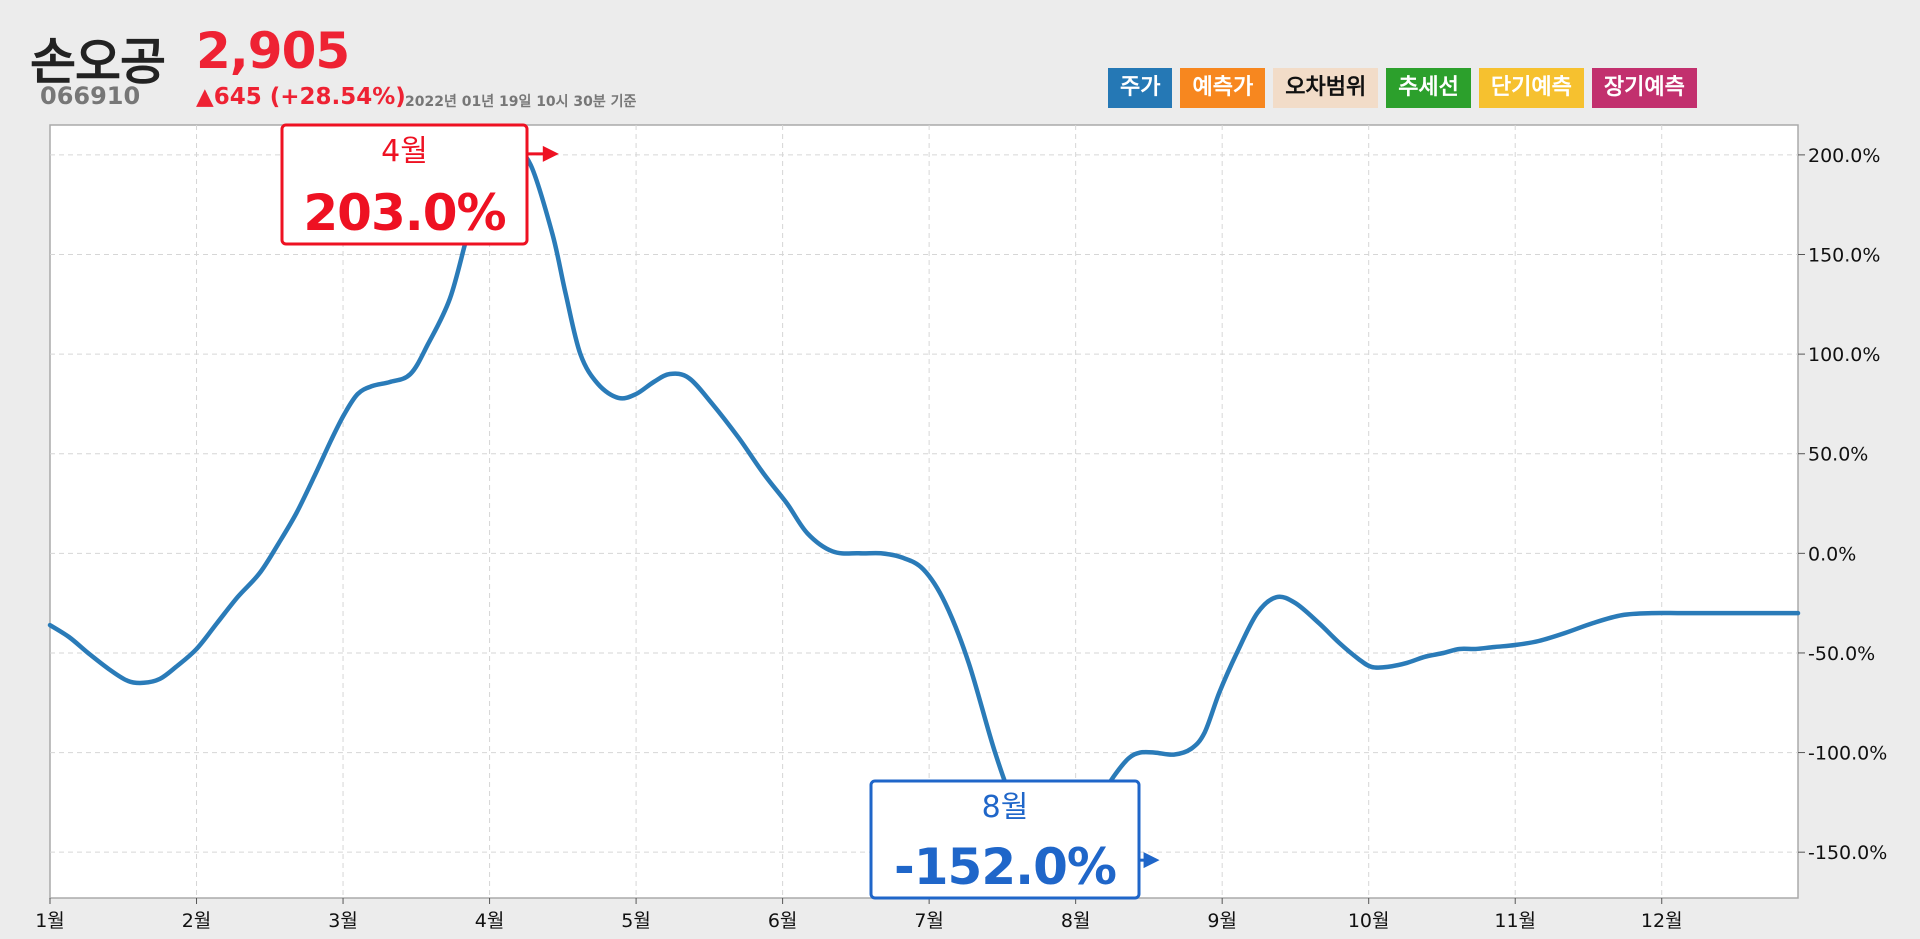  What do you see at coordinates (1223, 88) in the screenshot?
I see `legend-forecast: 예측가` at bounding box center [1223, 88].